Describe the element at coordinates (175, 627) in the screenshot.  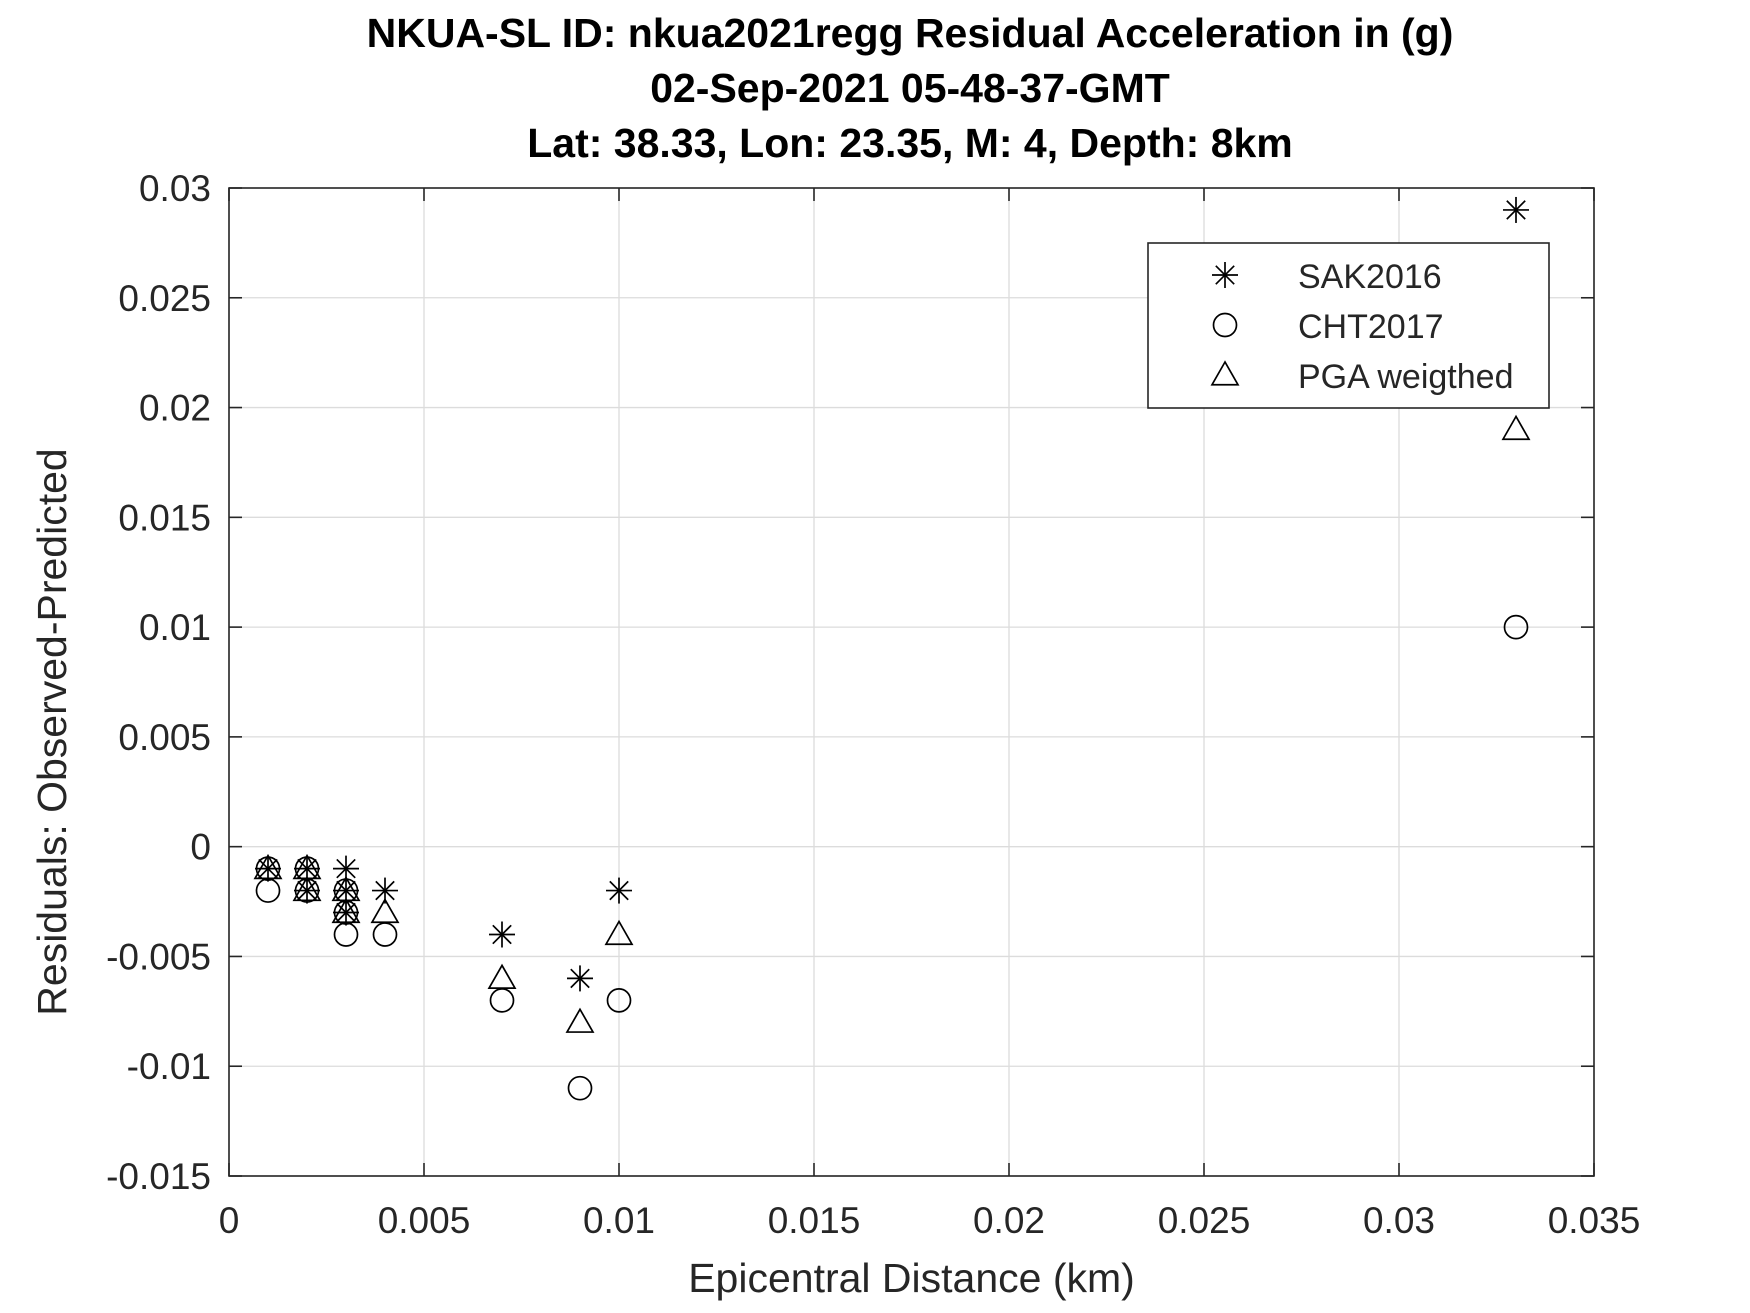
I see `y-tick-label: 0.01` at that location.